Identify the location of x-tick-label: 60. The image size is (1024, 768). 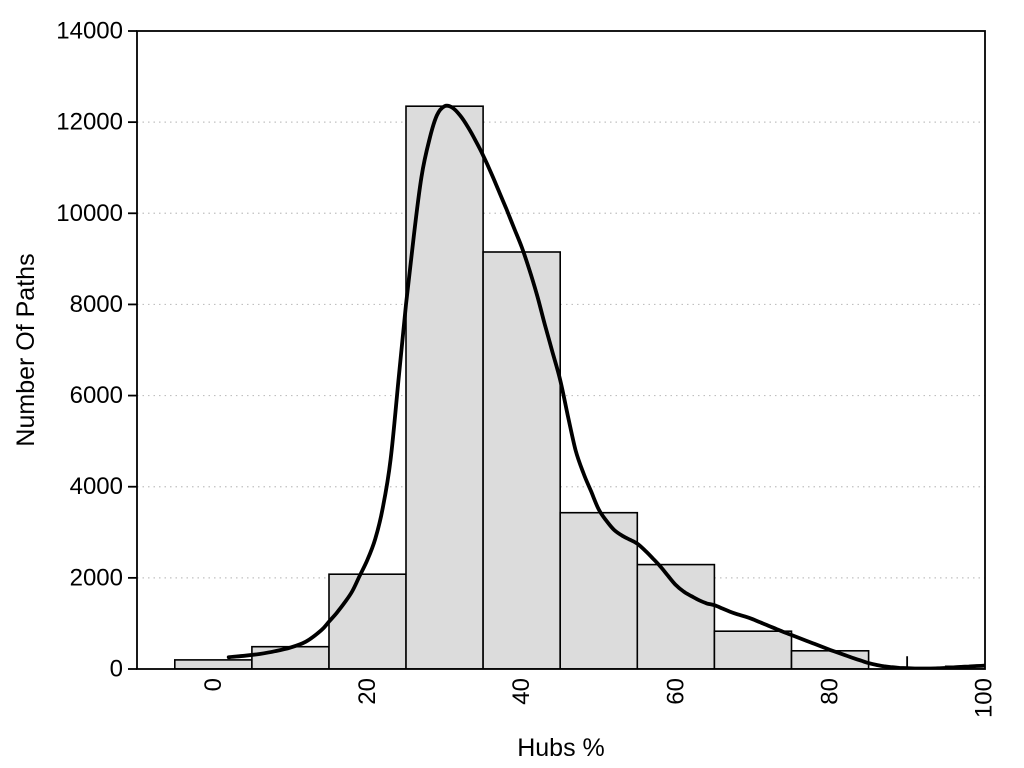
(675, 691).